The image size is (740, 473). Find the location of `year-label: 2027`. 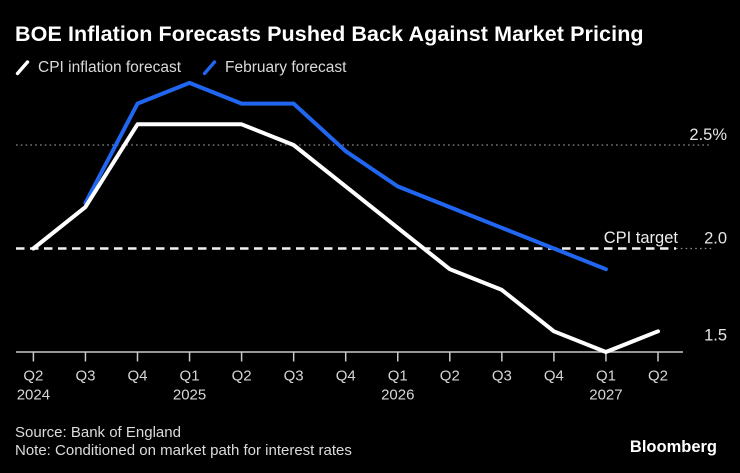

year-label: 2027 is located at coordinates (605, 395).